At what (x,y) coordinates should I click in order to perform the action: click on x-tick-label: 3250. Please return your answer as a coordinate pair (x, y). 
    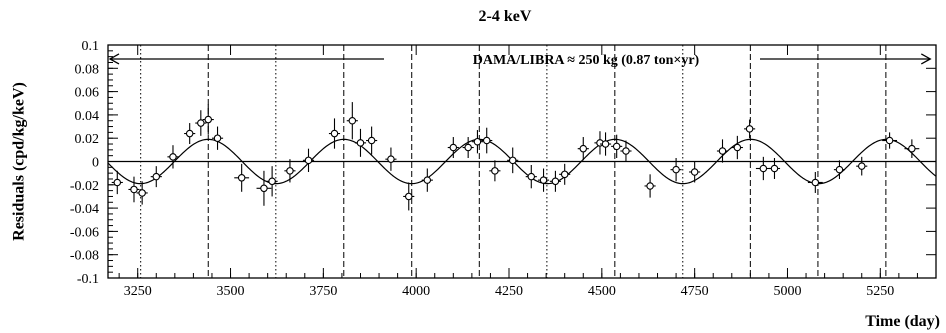
    Looking at the image, I should click on (138, 291).